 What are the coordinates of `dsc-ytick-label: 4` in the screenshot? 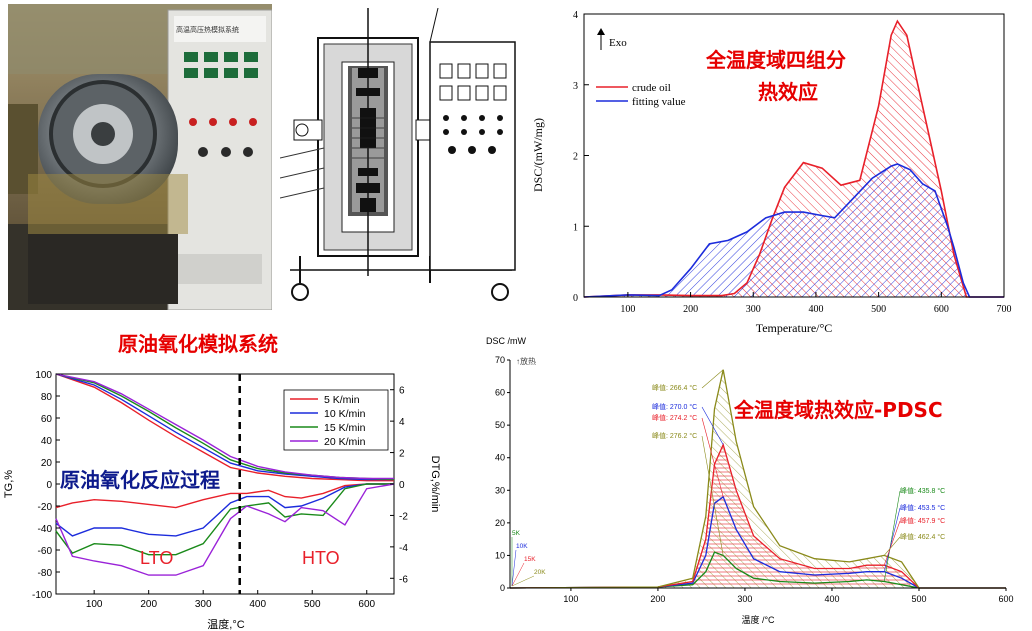 It's located at (575, 15).